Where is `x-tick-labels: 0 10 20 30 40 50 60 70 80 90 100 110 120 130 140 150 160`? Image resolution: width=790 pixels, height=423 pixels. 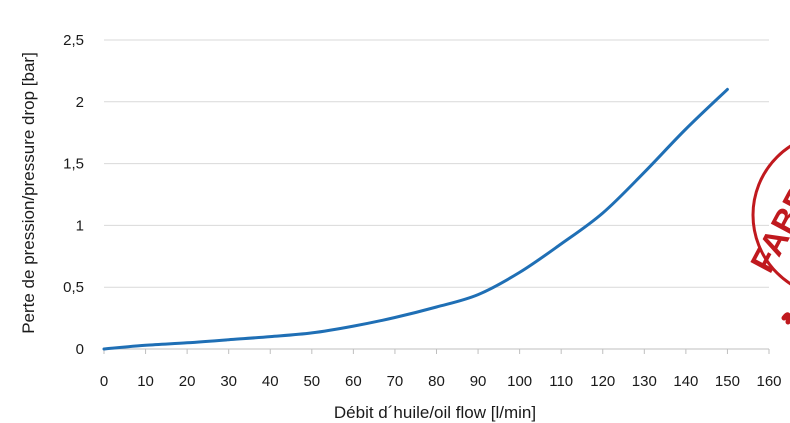 x-tick-labels: 0 10 20 30 40 50 60 70 80 90 100 110 120 130 140 150 160 is located at coordinates (441, 381).